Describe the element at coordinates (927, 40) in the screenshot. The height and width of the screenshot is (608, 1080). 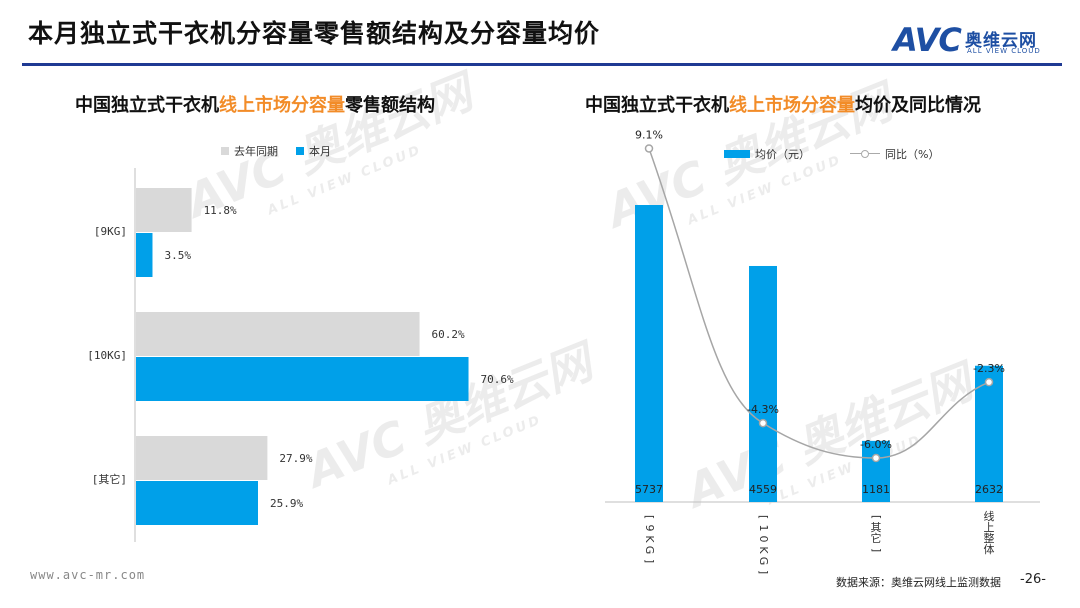
I see `logo-mark: AVC` at that location.